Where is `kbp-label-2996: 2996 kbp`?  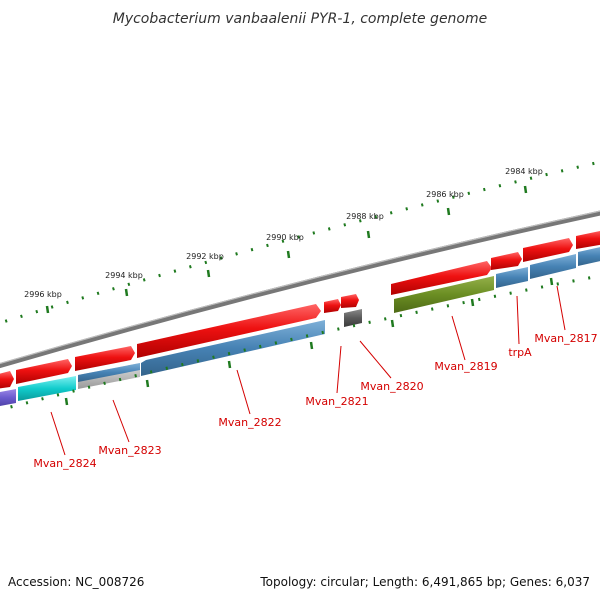
kbp-label-2996: 2996 kbp is located at coordinates (43, 294).